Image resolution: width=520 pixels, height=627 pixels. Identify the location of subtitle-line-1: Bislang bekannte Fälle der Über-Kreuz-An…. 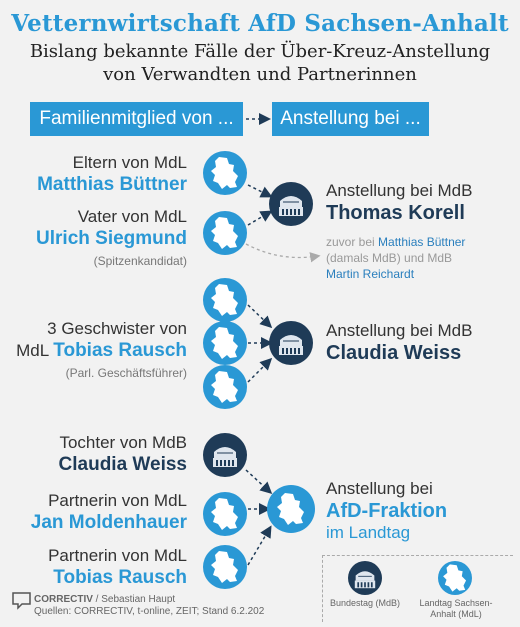
(260, 51).